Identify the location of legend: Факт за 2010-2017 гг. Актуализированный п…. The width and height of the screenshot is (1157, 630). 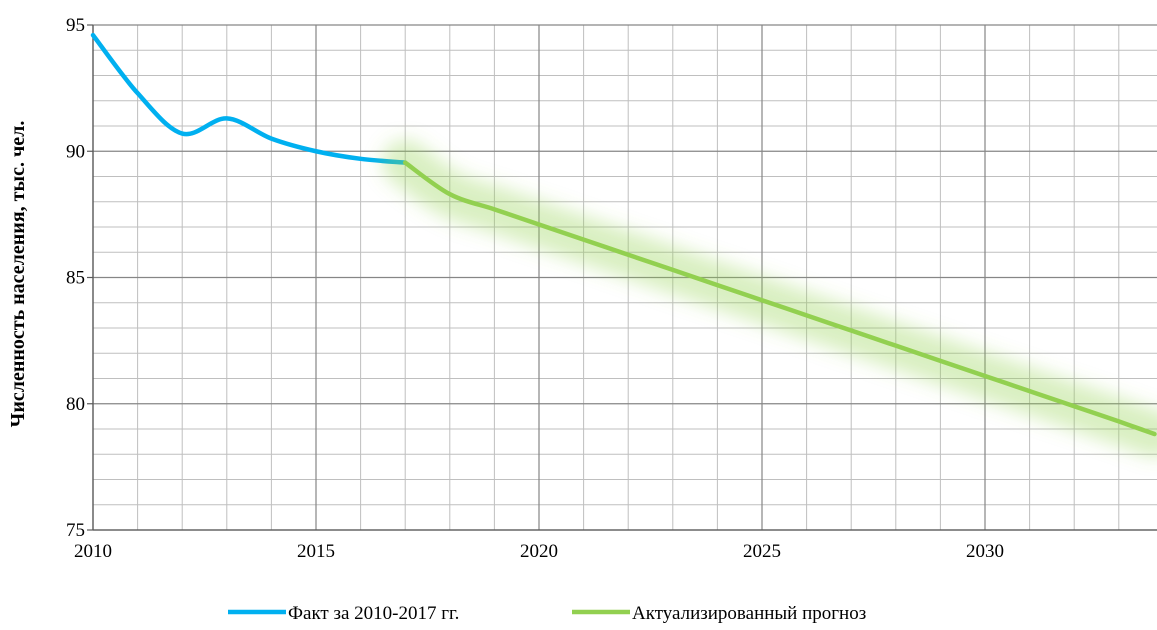
(547, 613).